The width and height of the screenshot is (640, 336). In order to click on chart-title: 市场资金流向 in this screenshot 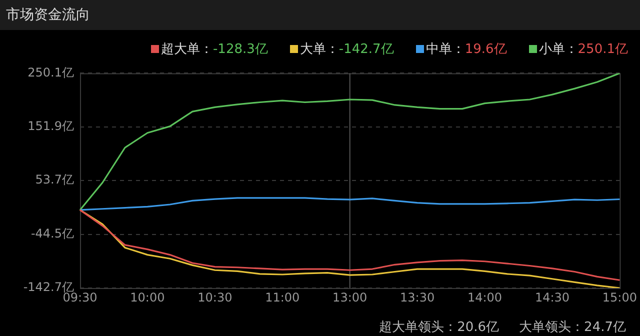, I will do `click(320, 15)`.